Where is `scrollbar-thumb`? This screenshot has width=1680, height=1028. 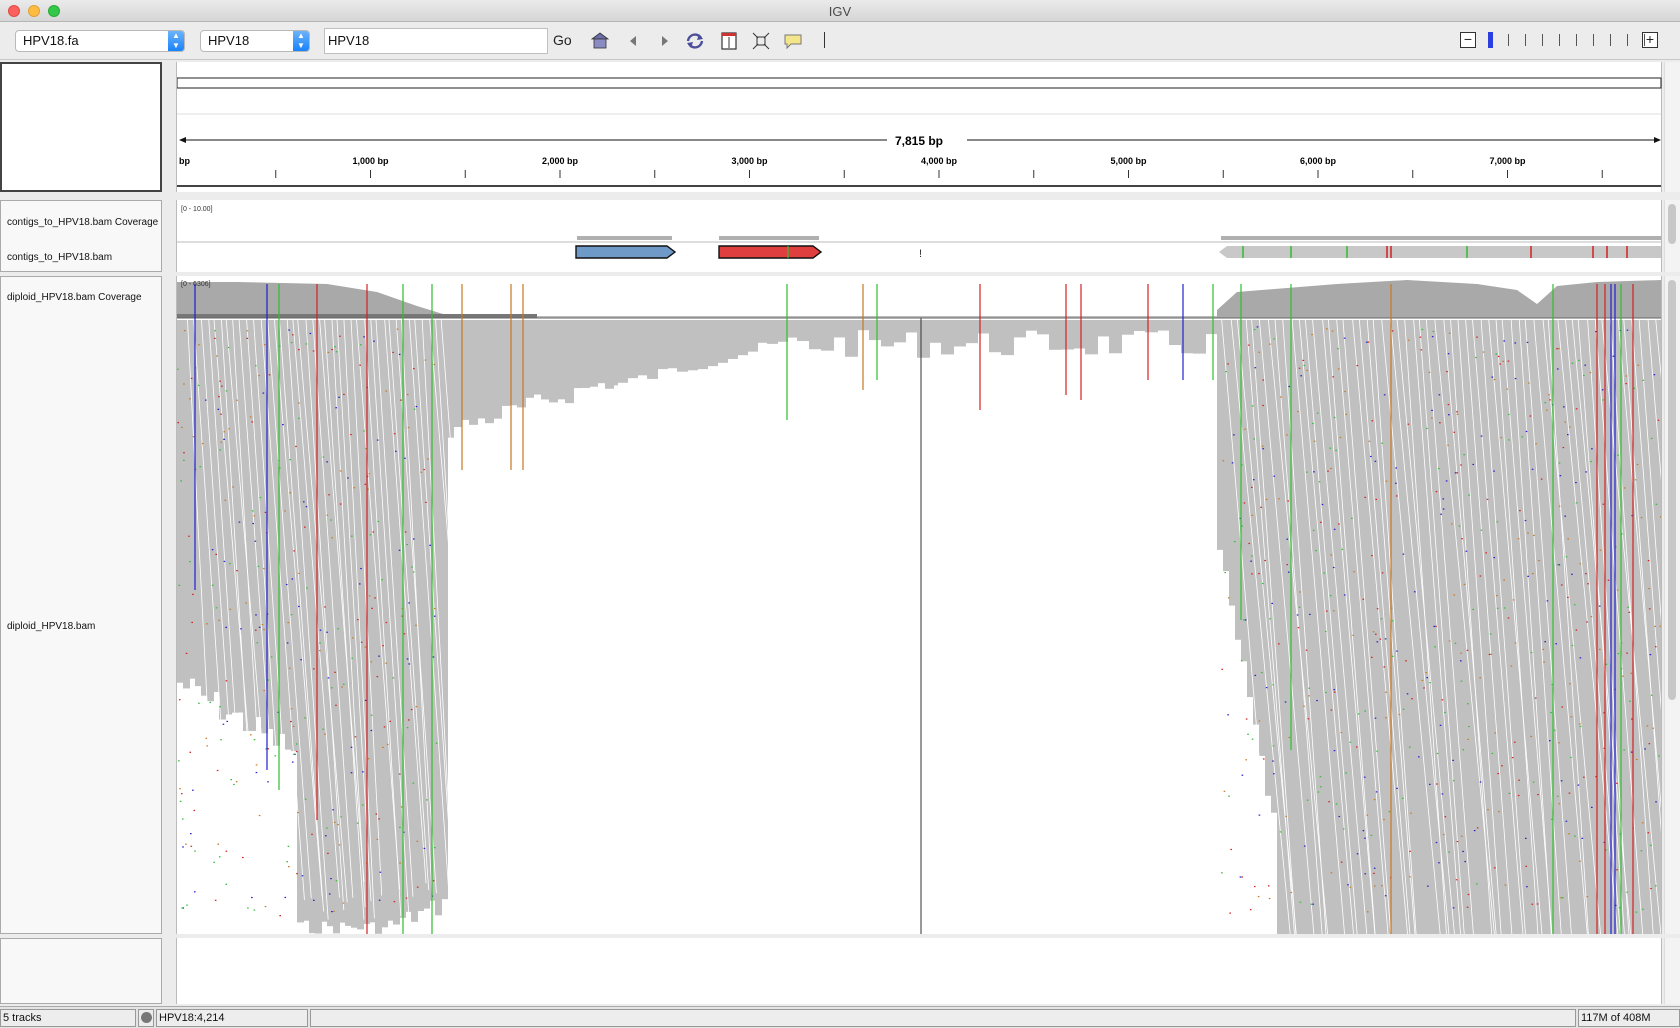 scrollbar-thumb is located at coordinates (1672, 490).